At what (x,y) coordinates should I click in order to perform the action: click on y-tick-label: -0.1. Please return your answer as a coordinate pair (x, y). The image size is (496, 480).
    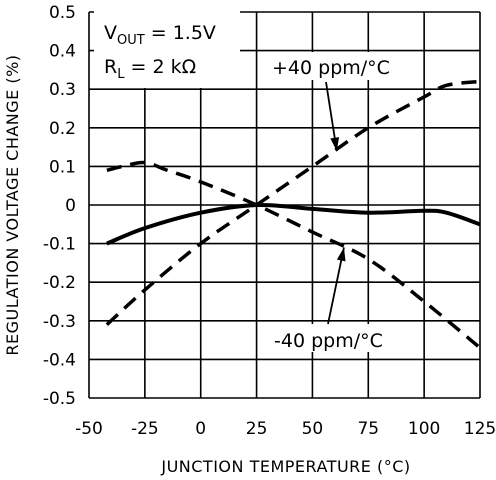
    Looking at the image, I should click on (59, 245).